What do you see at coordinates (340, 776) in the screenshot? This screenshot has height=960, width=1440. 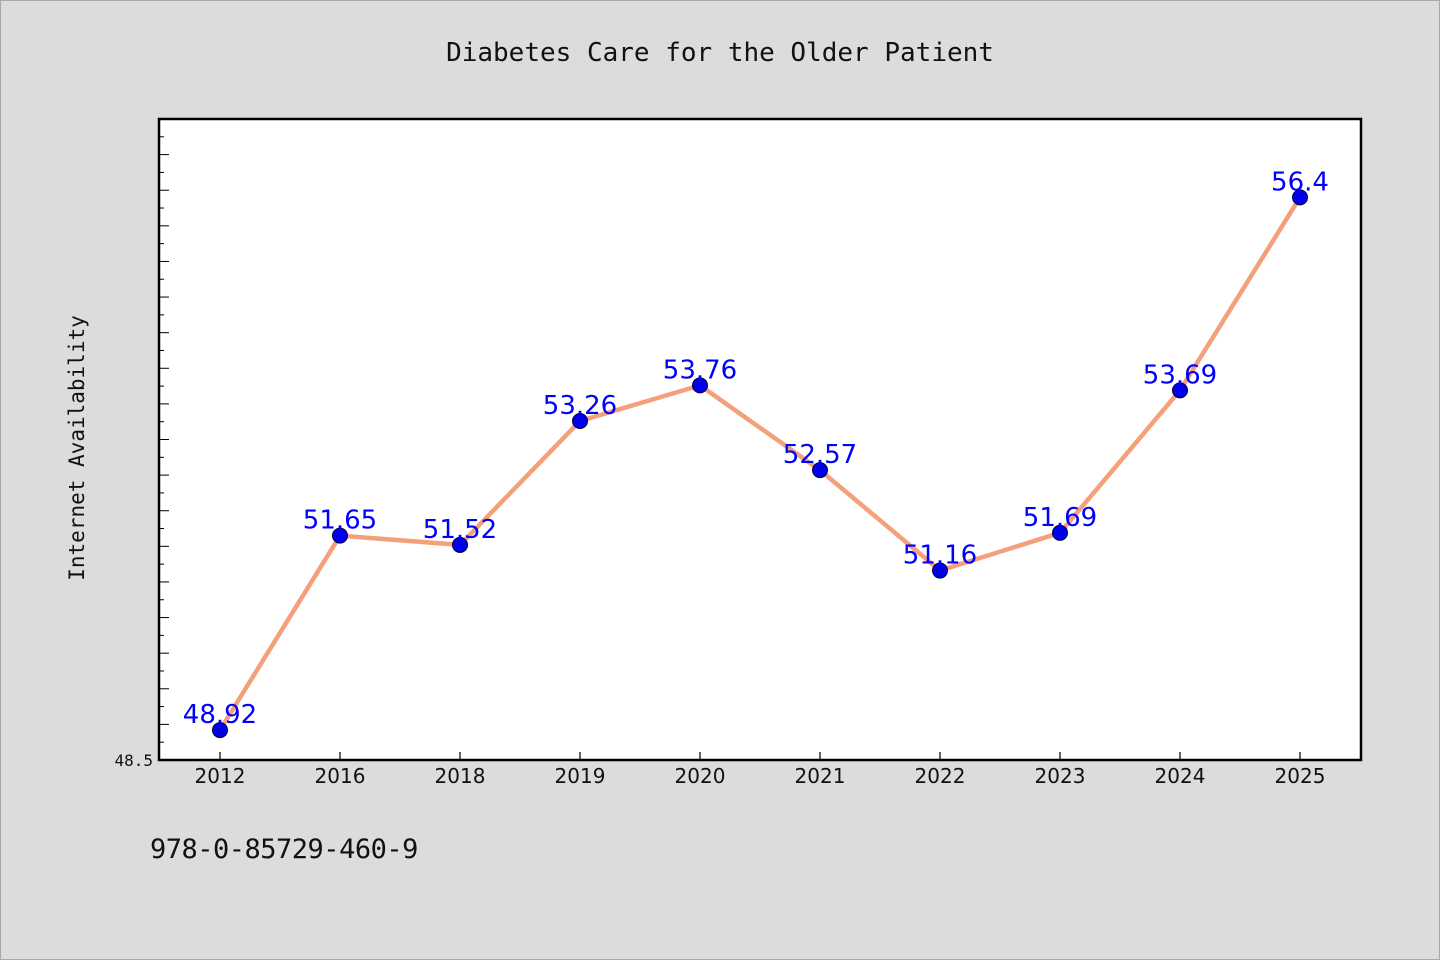 I see `x-tick-label: 2016` at bounding box center [340, 776].